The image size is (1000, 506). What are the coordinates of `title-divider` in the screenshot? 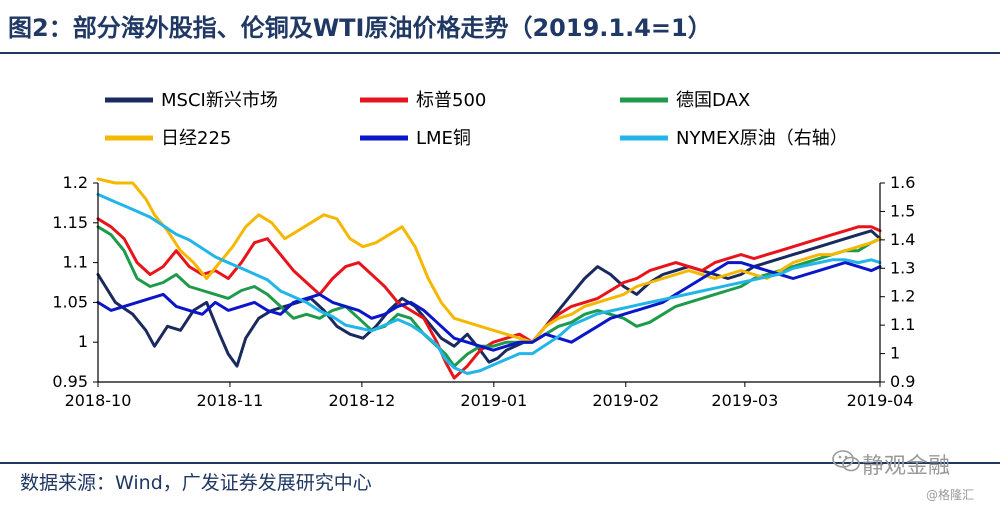 It's located at (500, 53).